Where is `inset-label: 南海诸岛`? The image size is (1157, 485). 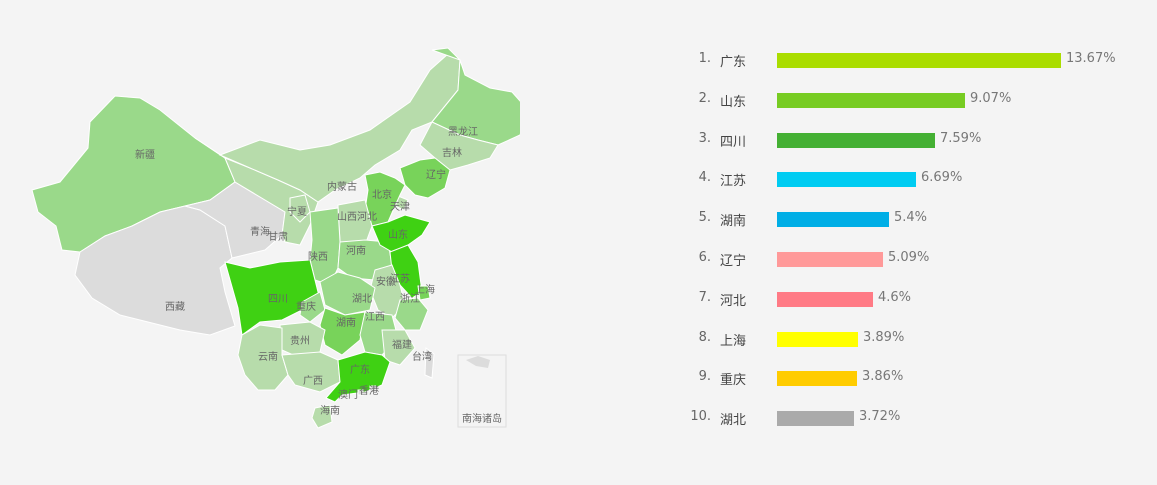 inset-label: 南海诸岛 is located at coordinates (482, 418).